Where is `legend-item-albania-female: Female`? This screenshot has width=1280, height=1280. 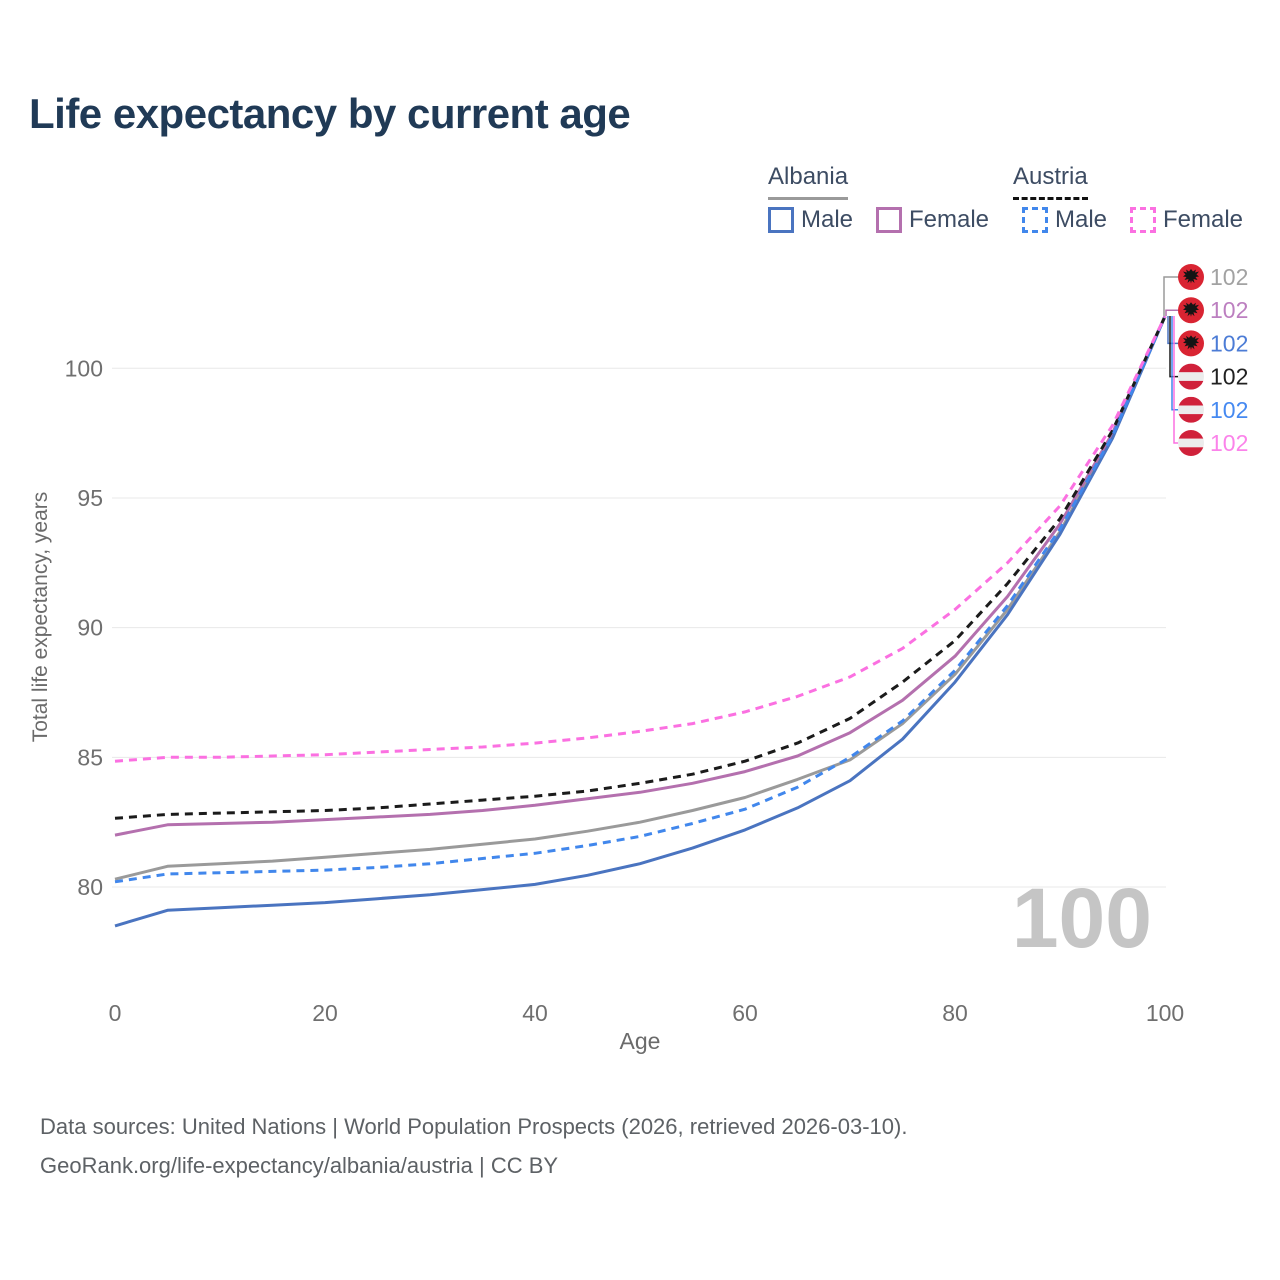 legend-item-albania-female: Female is located at coordinates (932, 220).